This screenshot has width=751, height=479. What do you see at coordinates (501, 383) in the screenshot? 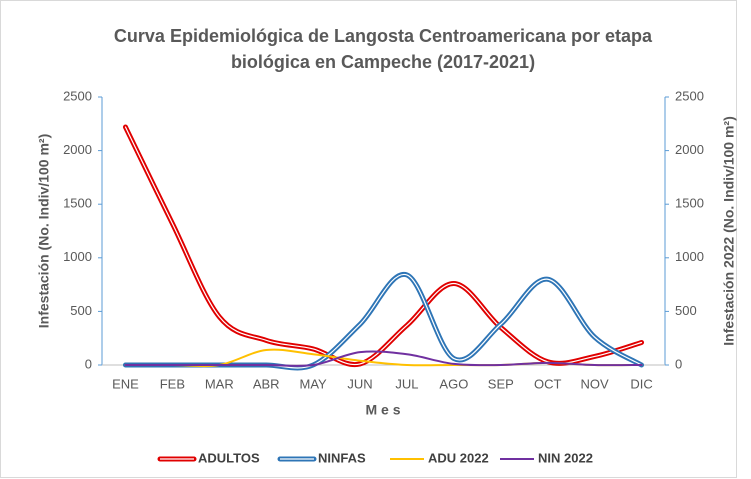
I see `x-tick-label: SEP` at bounding box center [501, 383].